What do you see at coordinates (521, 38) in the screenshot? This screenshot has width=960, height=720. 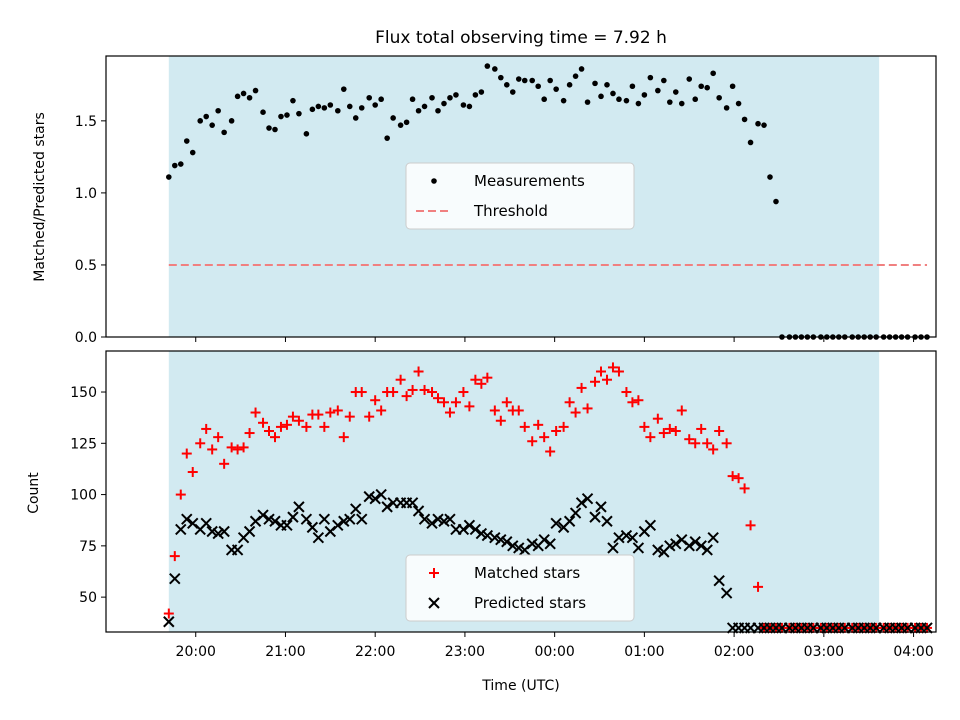 I see `chart-title: Flux total observing time = 7.92 h` at bounding box center [521, 38].